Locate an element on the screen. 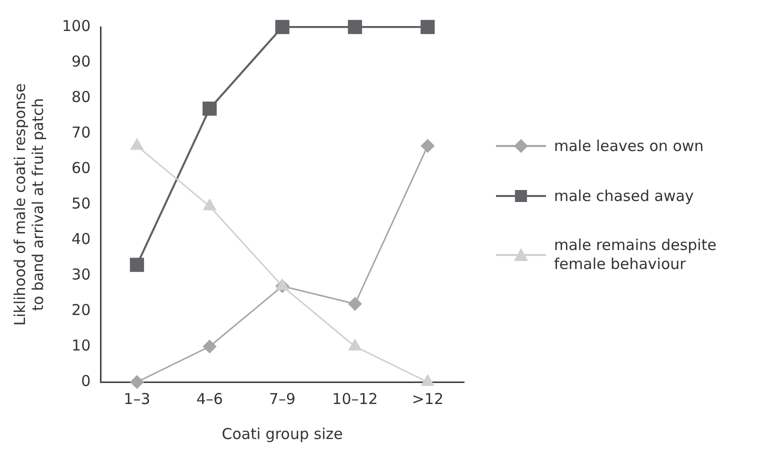  y-tick-label: 30 is located at coordinates (81, 274).